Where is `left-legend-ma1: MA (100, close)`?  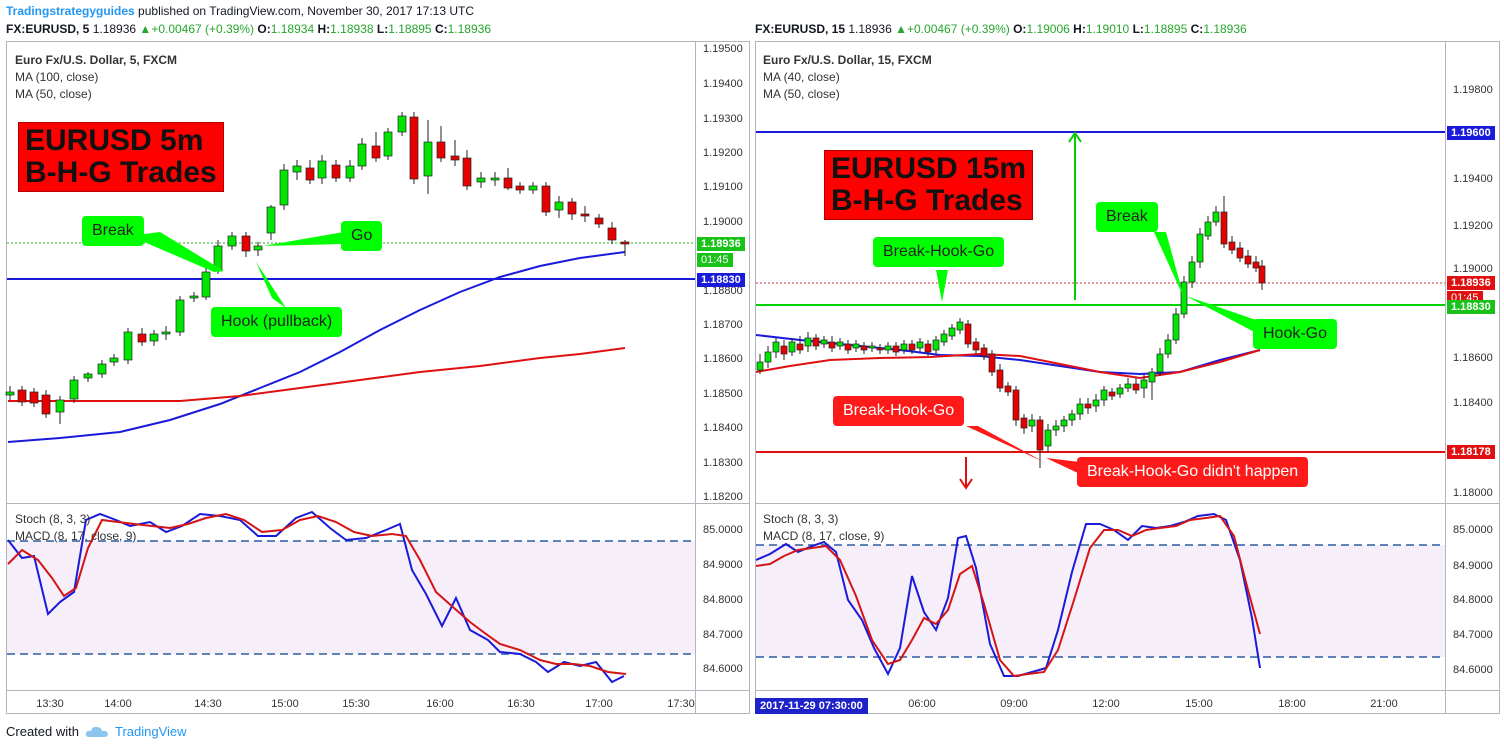 left-legend-ma1: MA (100, close) is located at coordinates (57, 77).